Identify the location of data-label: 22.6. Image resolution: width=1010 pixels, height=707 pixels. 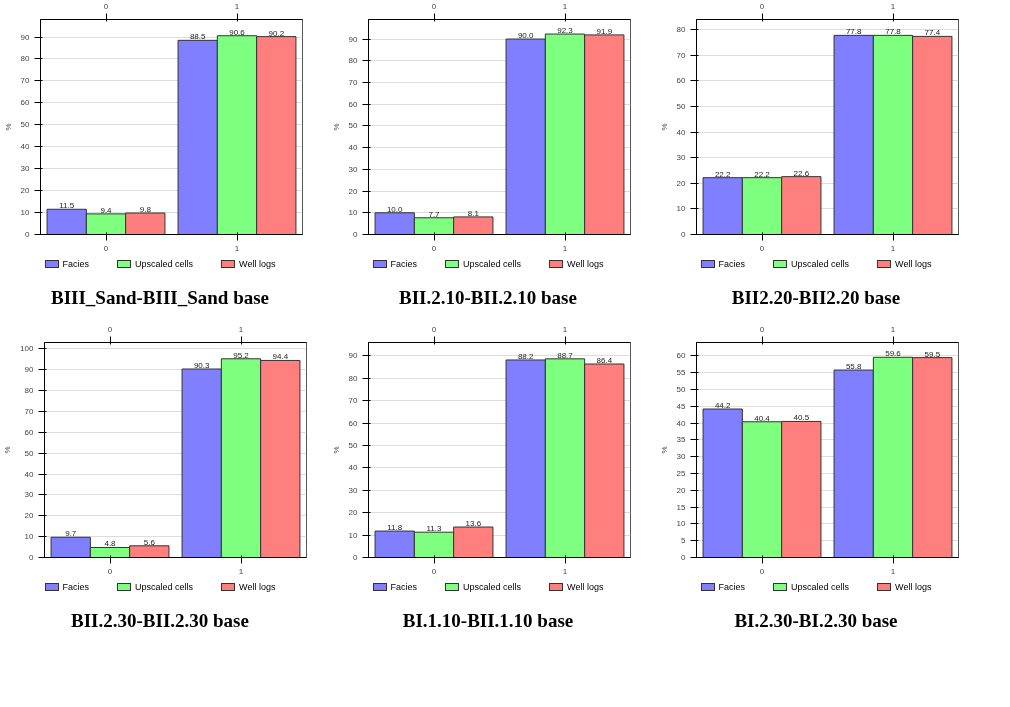
(801, 173).